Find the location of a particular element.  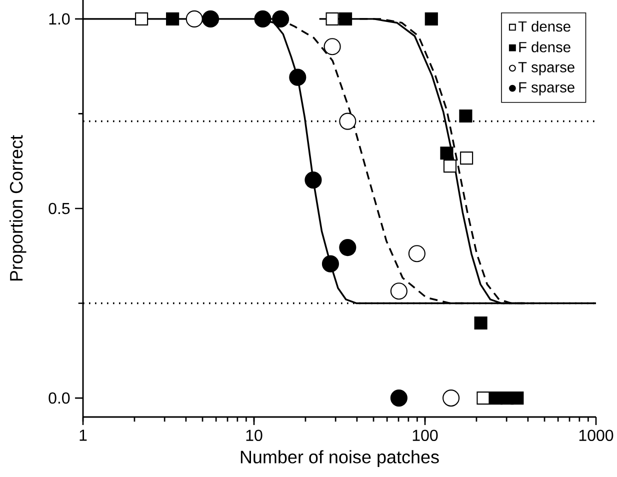

y-tick-label: 0.5 is located at coordinates (59, 208).